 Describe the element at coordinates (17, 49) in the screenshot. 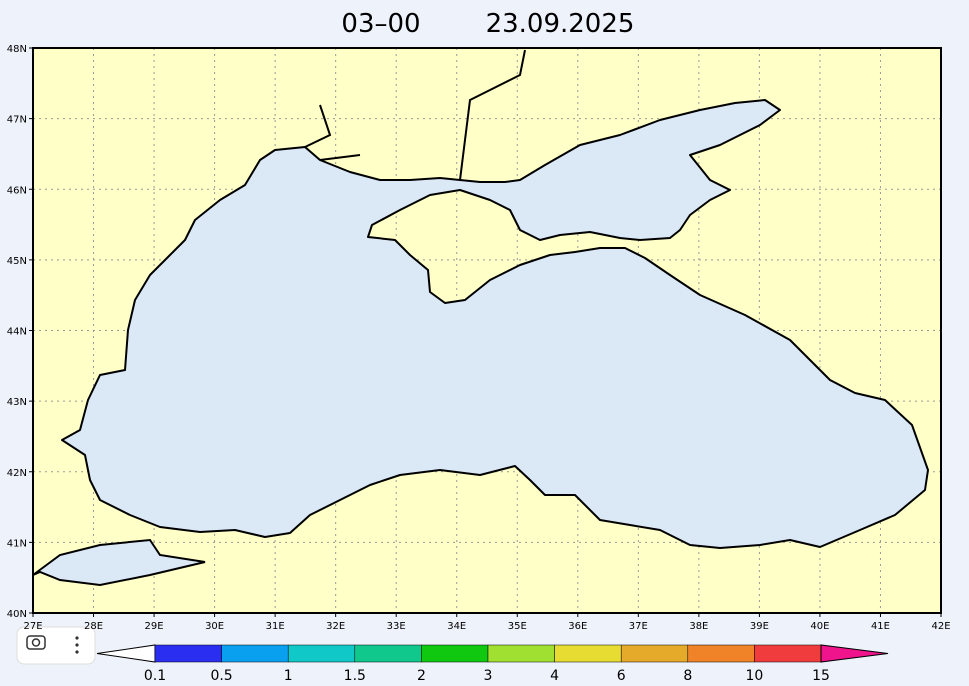

I see `lat-label: 48N` at that location.